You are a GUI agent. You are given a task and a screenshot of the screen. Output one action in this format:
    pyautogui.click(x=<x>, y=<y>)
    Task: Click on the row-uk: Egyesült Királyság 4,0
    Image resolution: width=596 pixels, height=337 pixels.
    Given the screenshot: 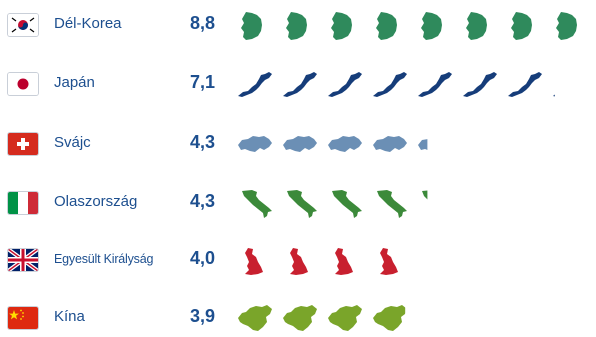 What is the action you would take?
    pyautogui.click(x=298, y=261)
    